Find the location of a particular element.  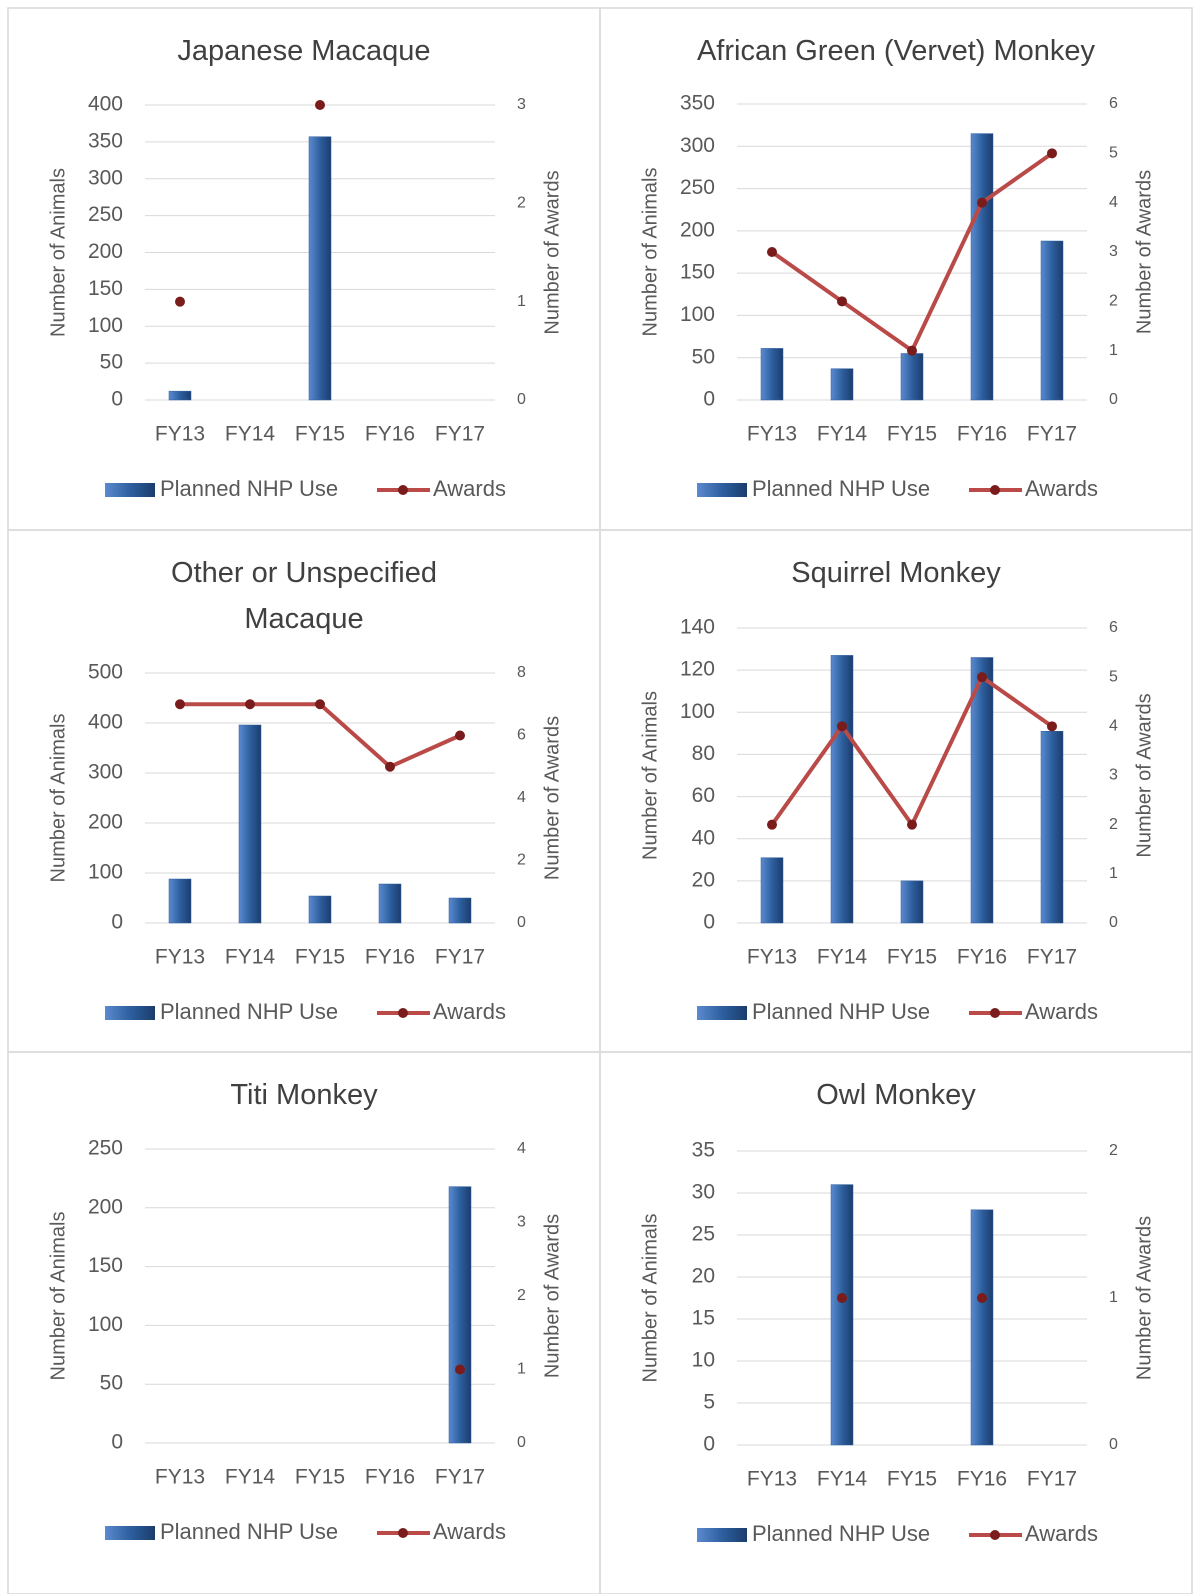

y-tick-label: 10 is located at coordinates (703, 1360).